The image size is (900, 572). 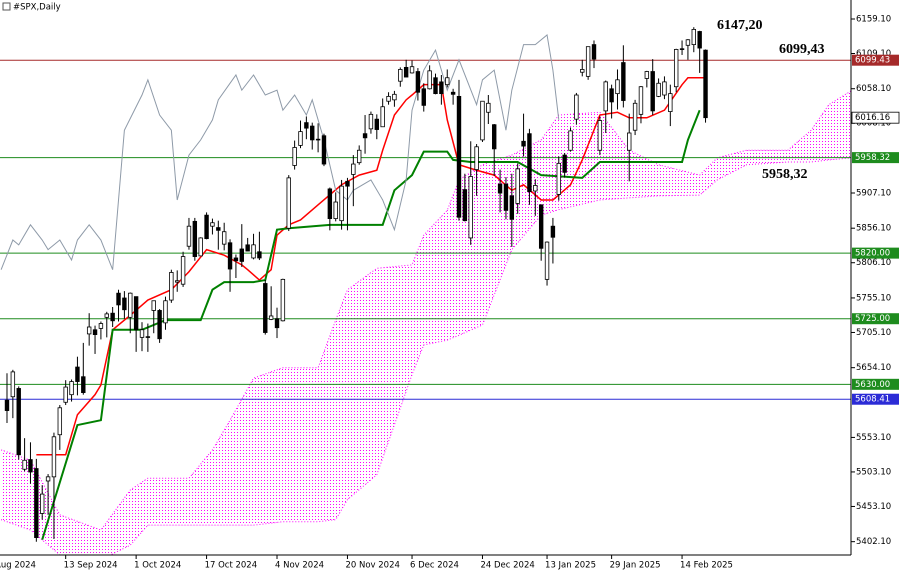 What do you see at coordinates (18, 566) in the screenshot?
I see `x-tick-label: 23 Aug 2024` at bounding box center [18, 566].